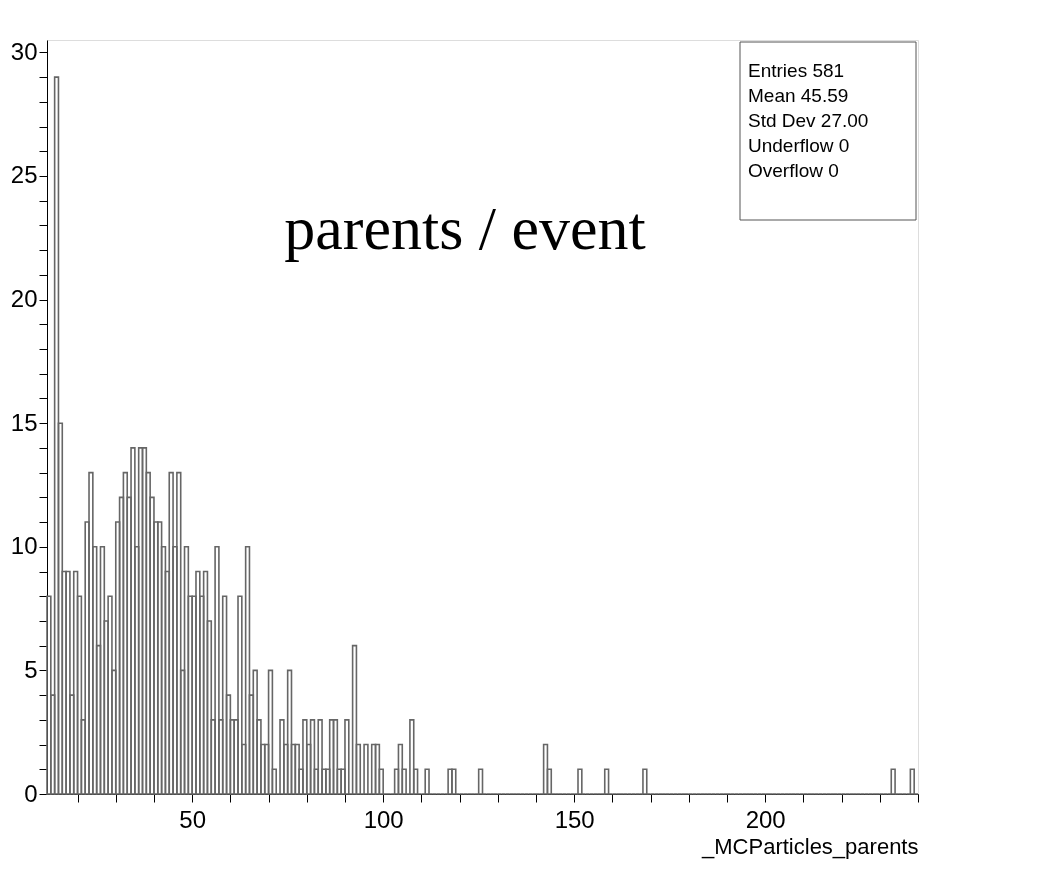  I want to click on annotation: Mean 45.59, so click(798, 95).